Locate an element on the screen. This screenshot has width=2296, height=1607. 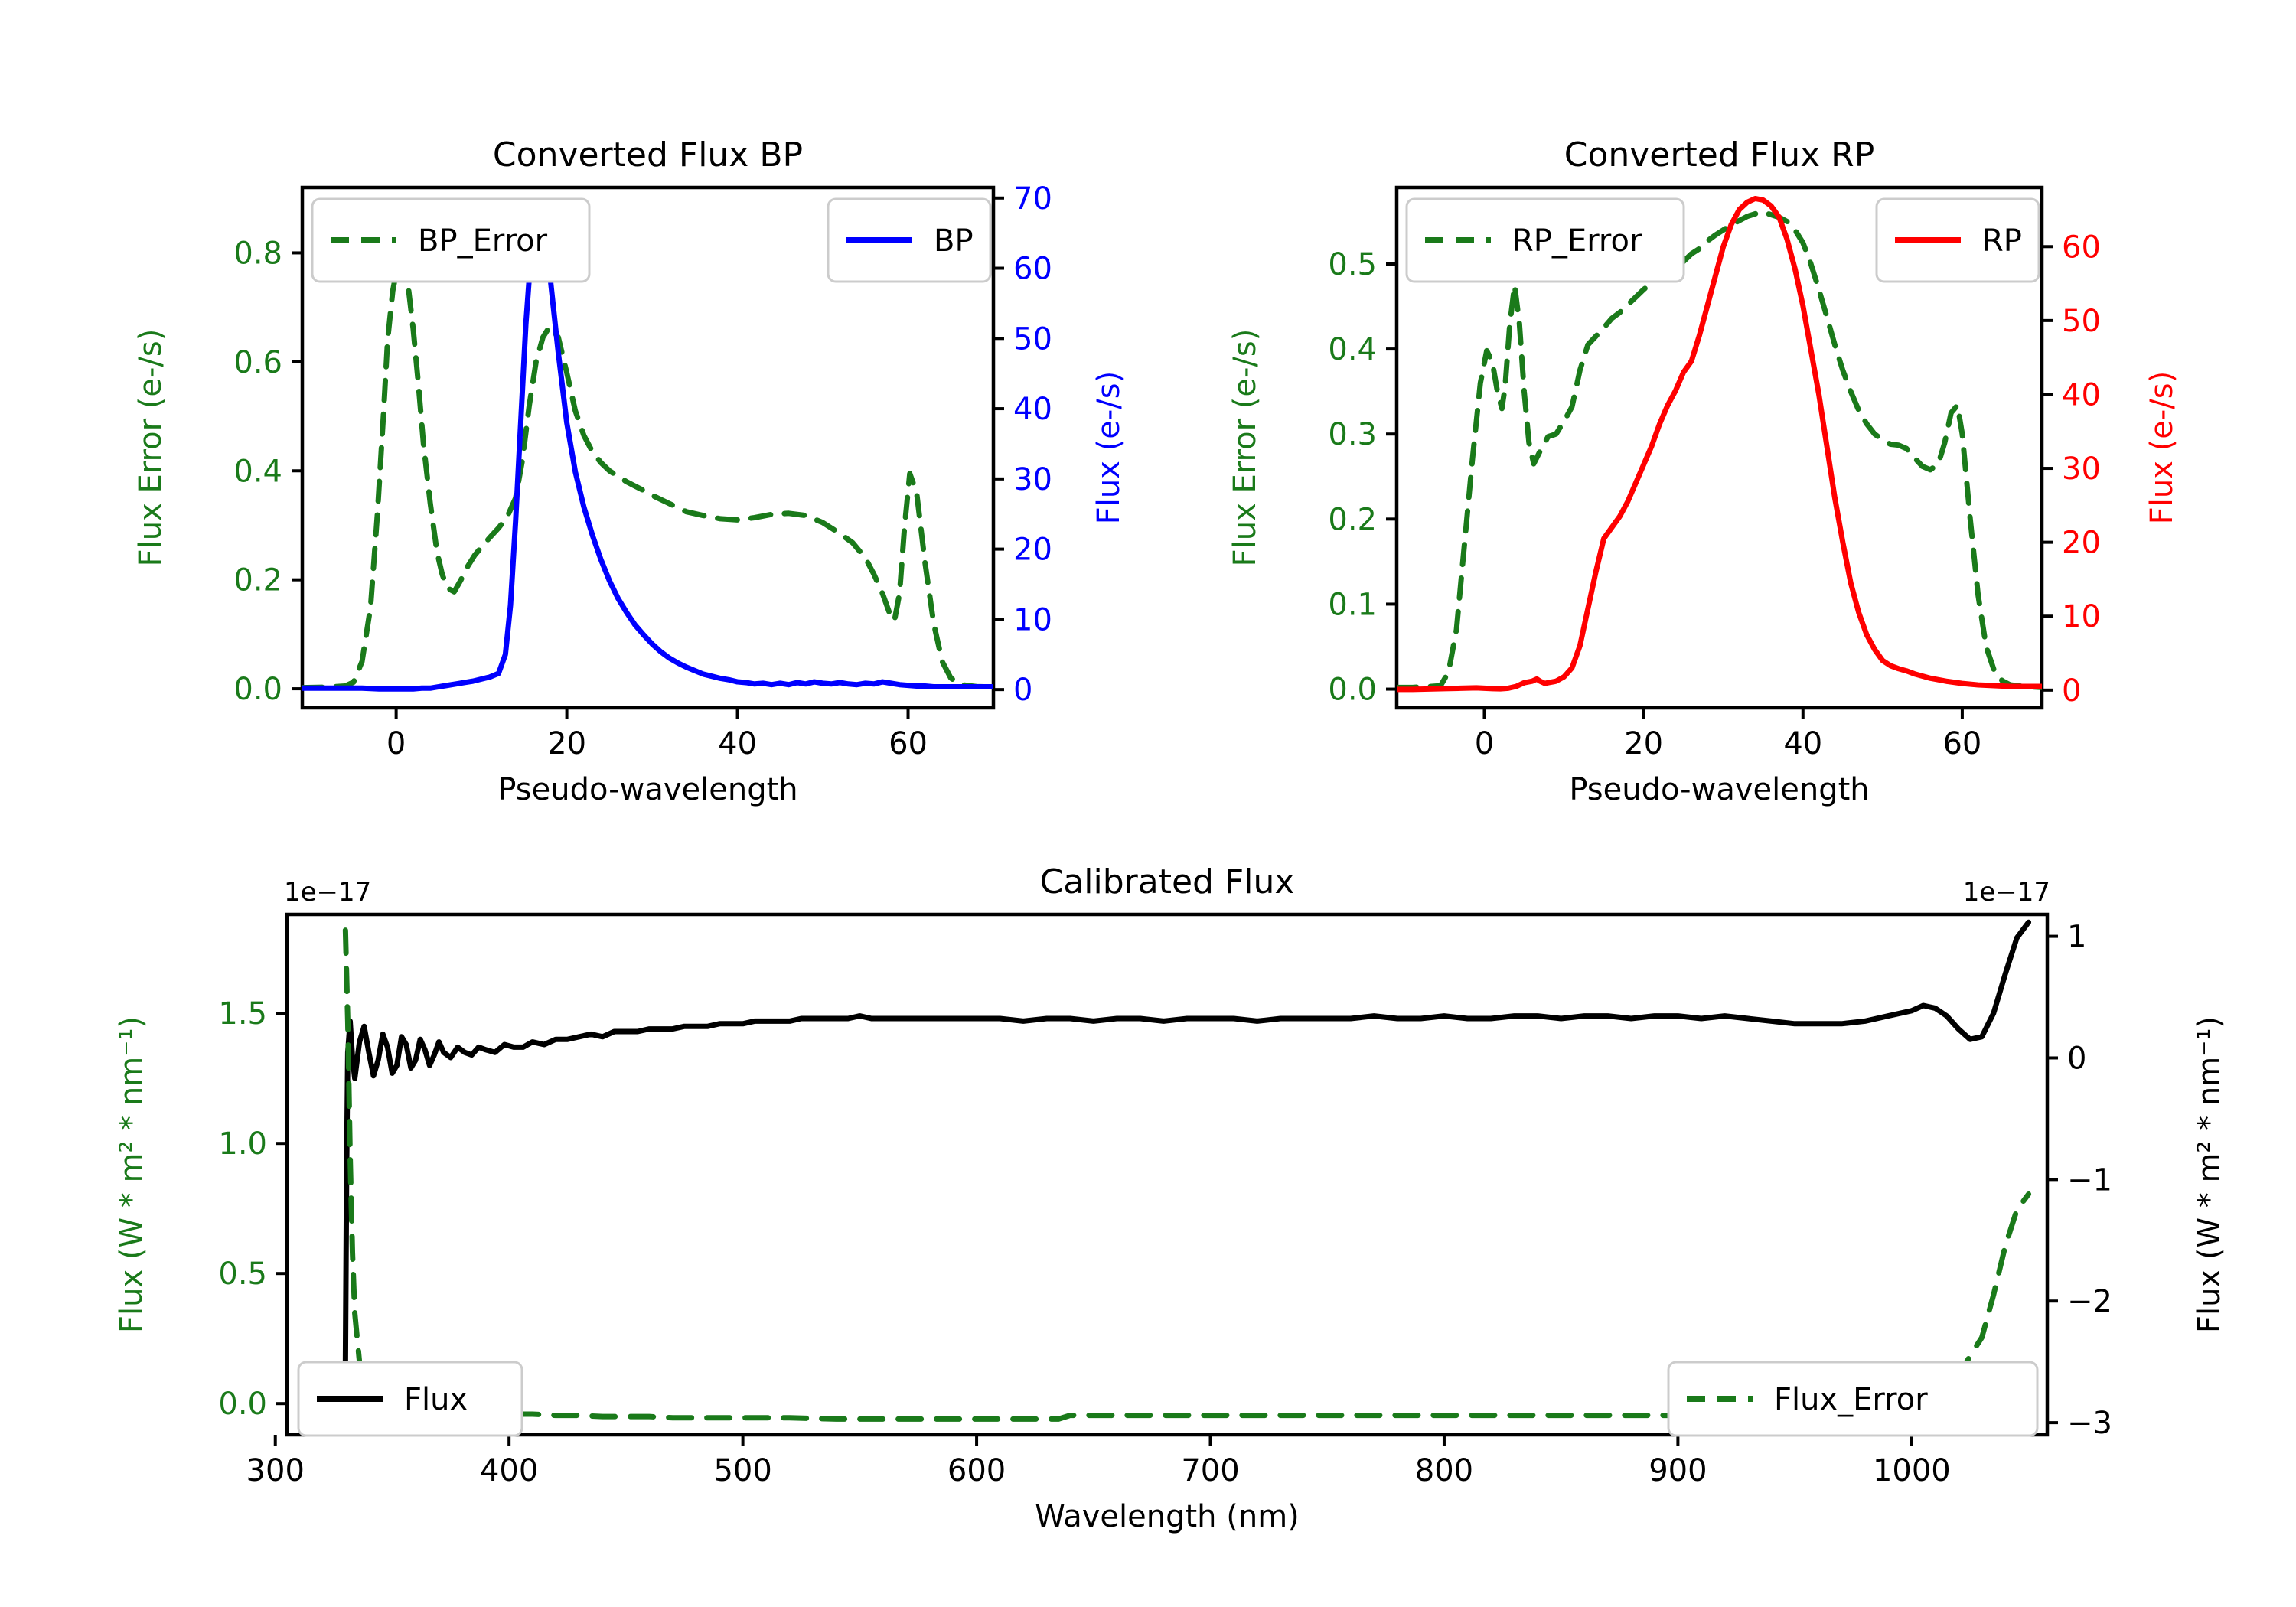
x-tick-label: 900 is located at coordinates (1678, 1470).